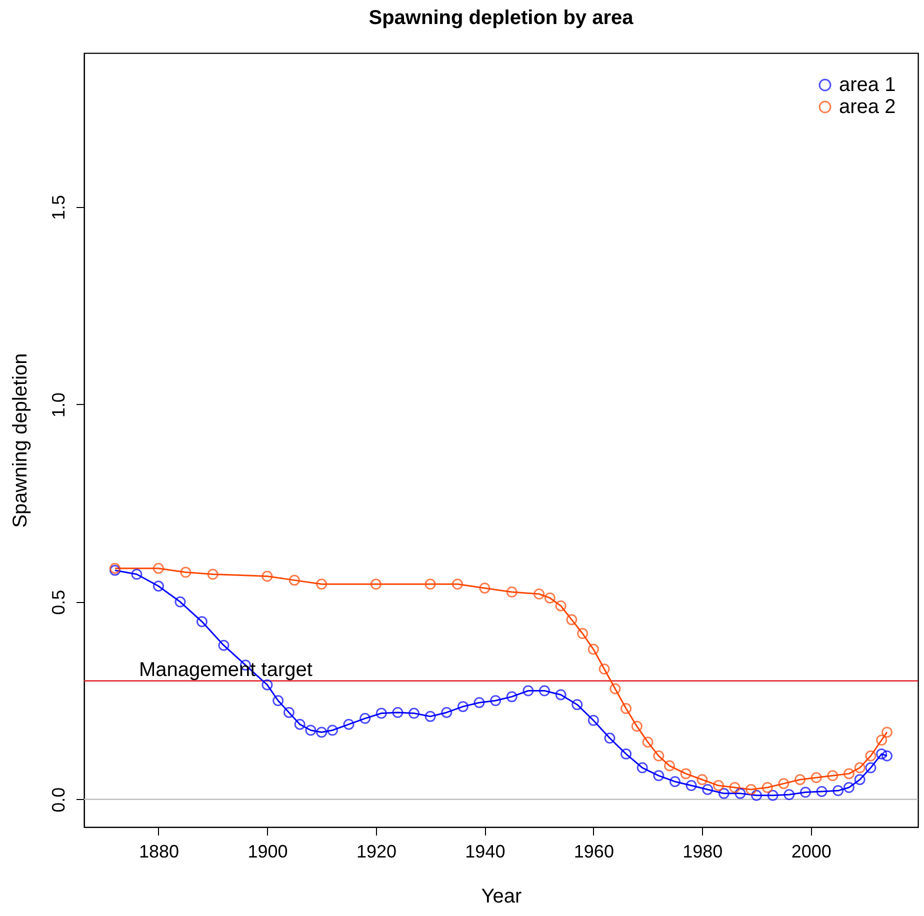 This screenshot has width=924, height=916. Describe the element at coordinates (485, 852) in the screenshot. I see `x-tick-label: 1940` at that location.